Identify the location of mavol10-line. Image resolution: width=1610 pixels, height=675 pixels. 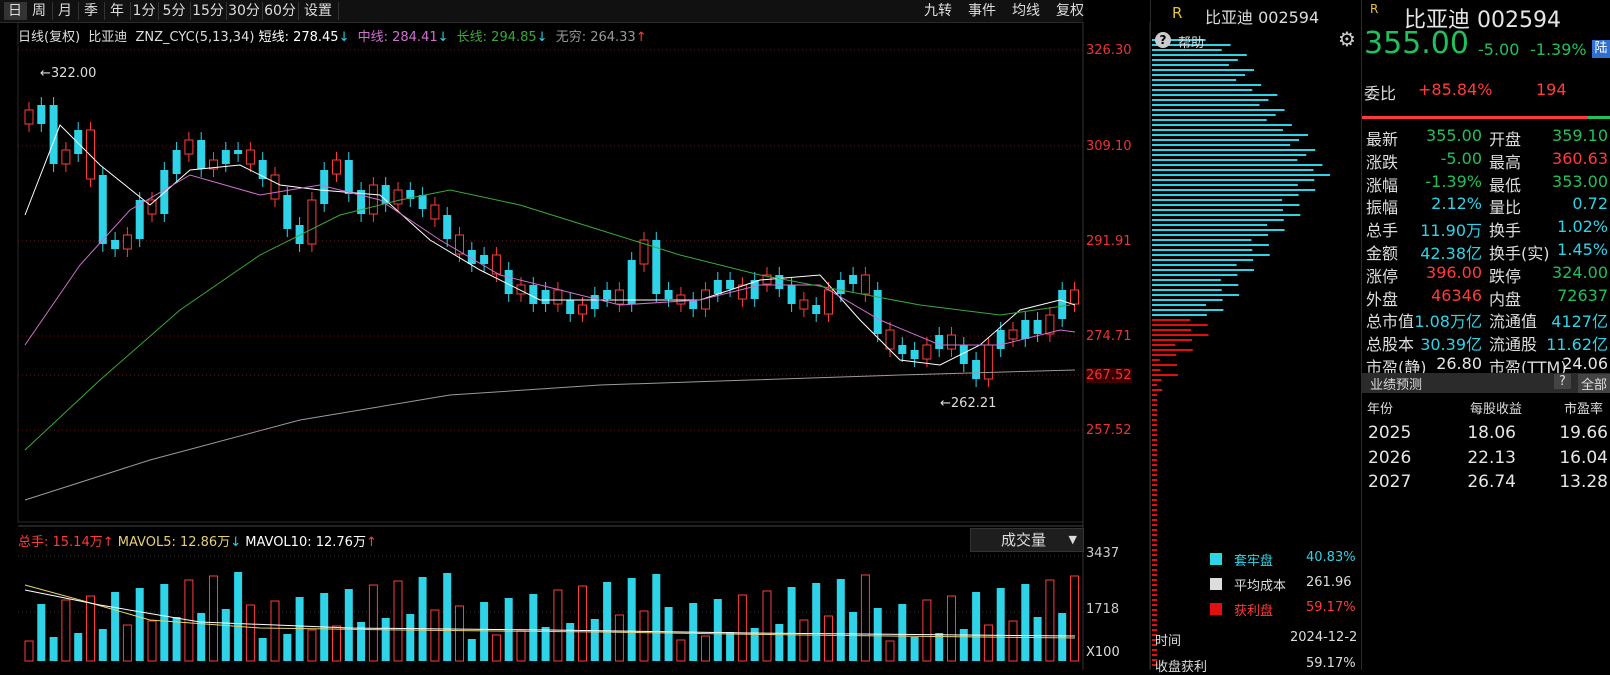
(550, 613).